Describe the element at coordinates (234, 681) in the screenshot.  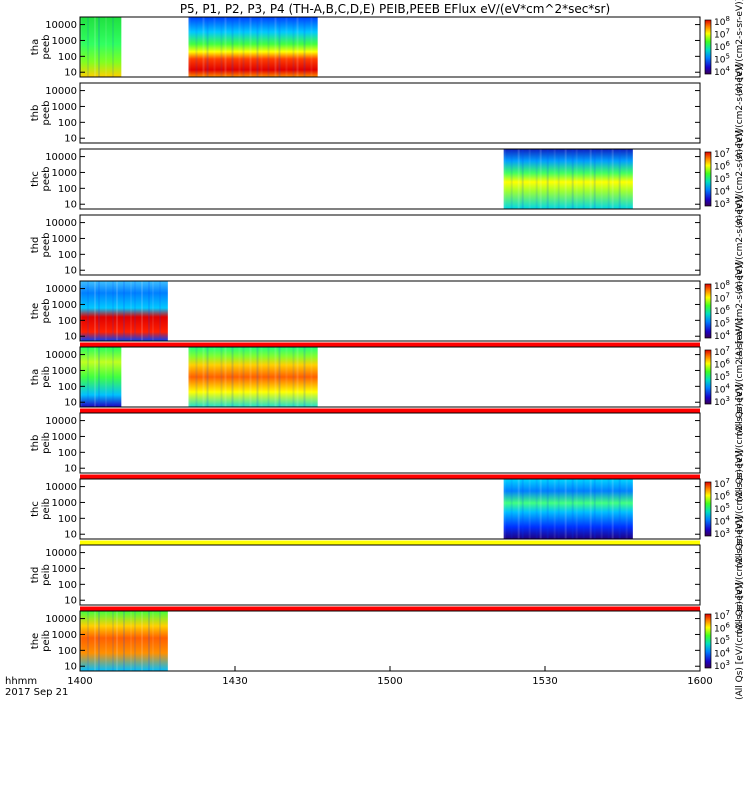
I see `x-tick-label: 1430` at that location.